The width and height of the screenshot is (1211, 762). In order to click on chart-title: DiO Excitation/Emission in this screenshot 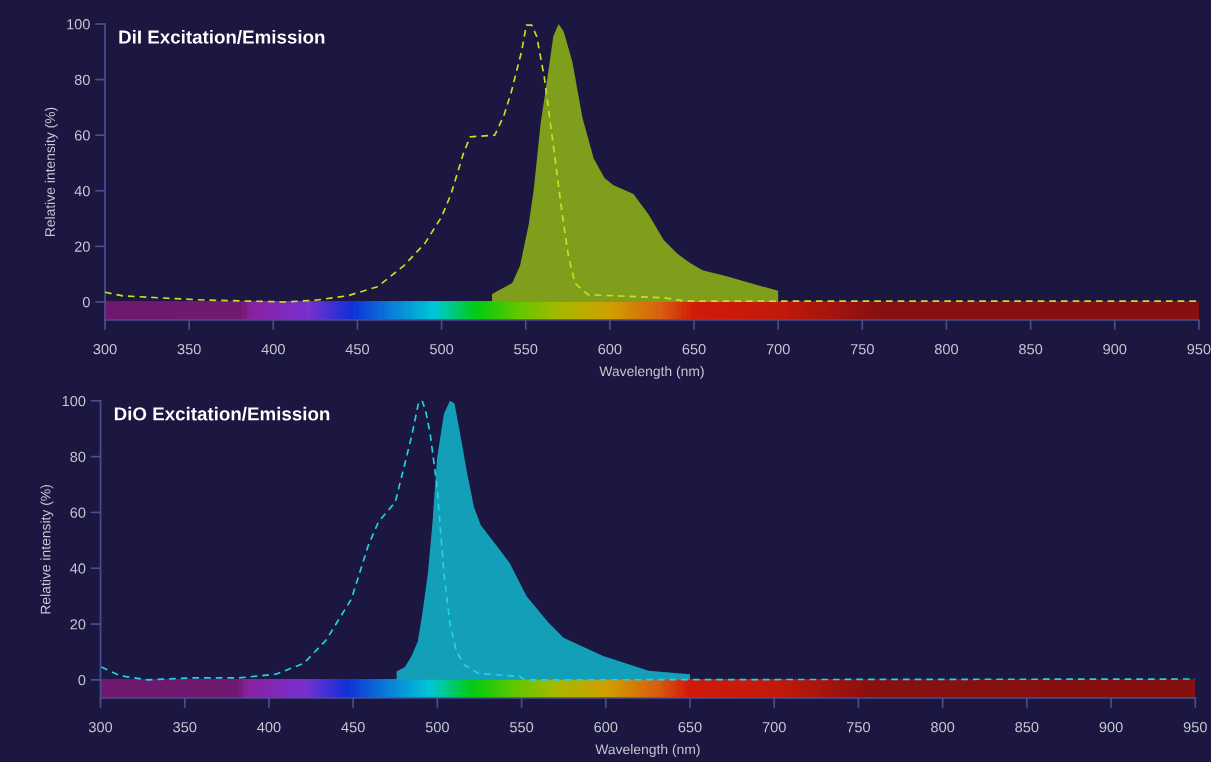, I will do `click(222, 413)`.